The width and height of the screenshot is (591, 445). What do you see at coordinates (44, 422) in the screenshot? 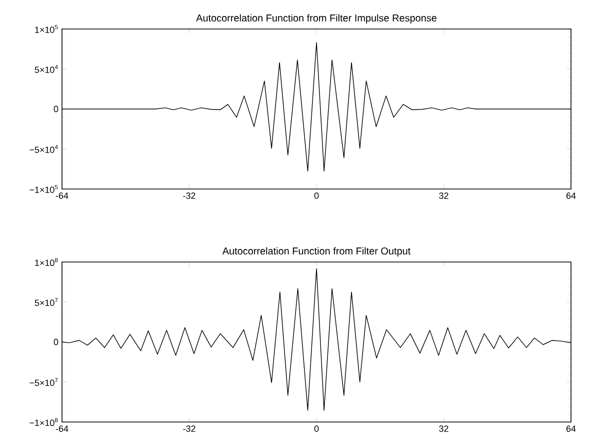
I see `y-tick-label: −1×10$^{8}$` at bounding box center [44, 422].